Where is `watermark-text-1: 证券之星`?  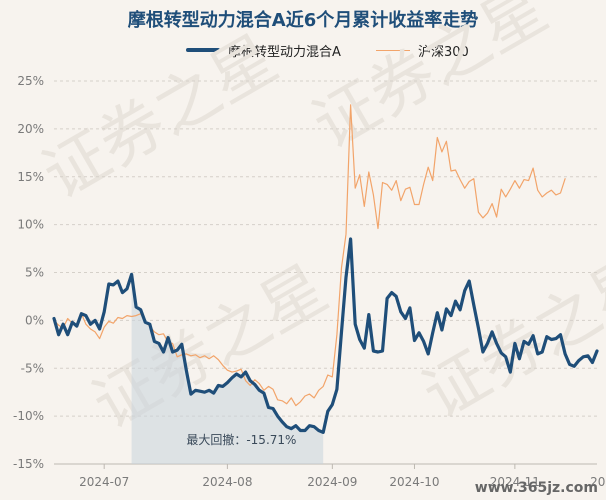
watermark-text-1: 证券之星 is located at coordinates (430, 82).